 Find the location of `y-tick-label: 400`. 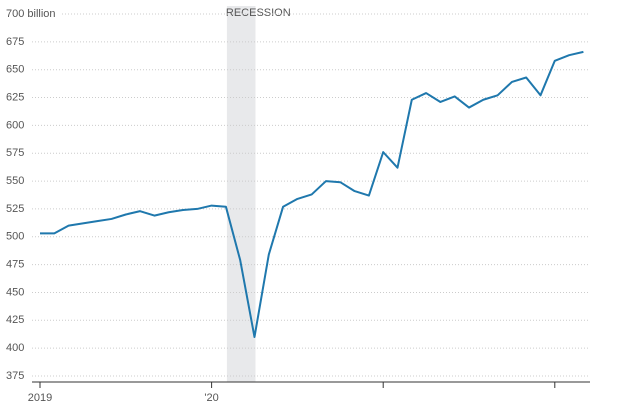

y-tick-label: 400 is located at coordinates (15, 348).